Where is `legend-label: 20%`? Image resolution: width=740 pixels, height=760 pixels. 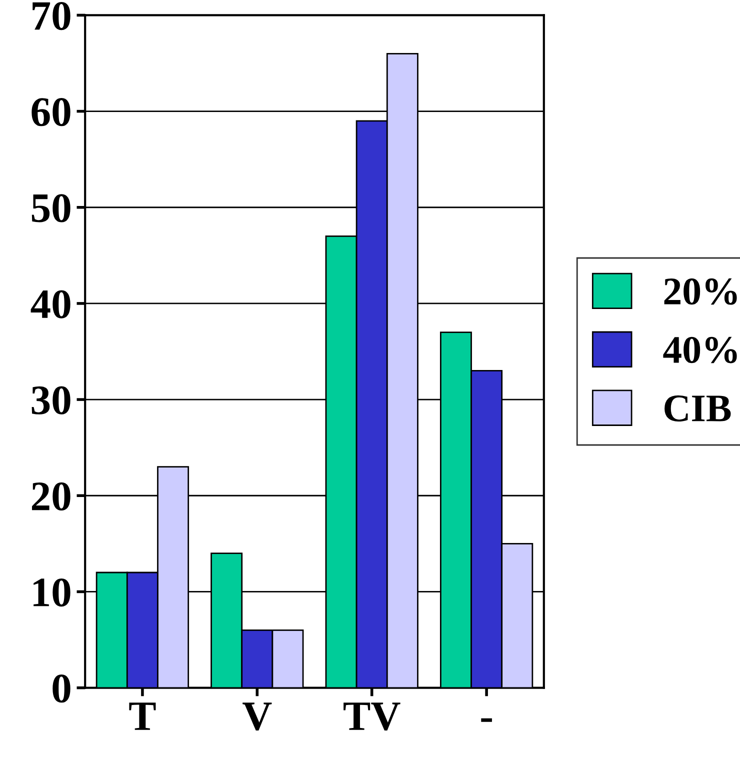
legend-label: 20% is located at coordinates (700, 291).